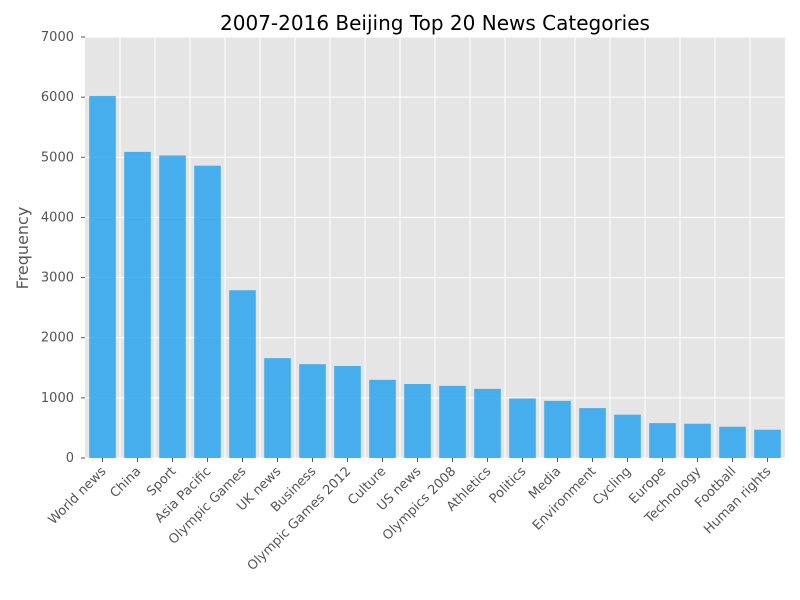 The width and height of the screenshot is (800, 600). Describe the element at coordinates (57, 217) in the screenshot. I see `y-tick-label: 4000` at that location.